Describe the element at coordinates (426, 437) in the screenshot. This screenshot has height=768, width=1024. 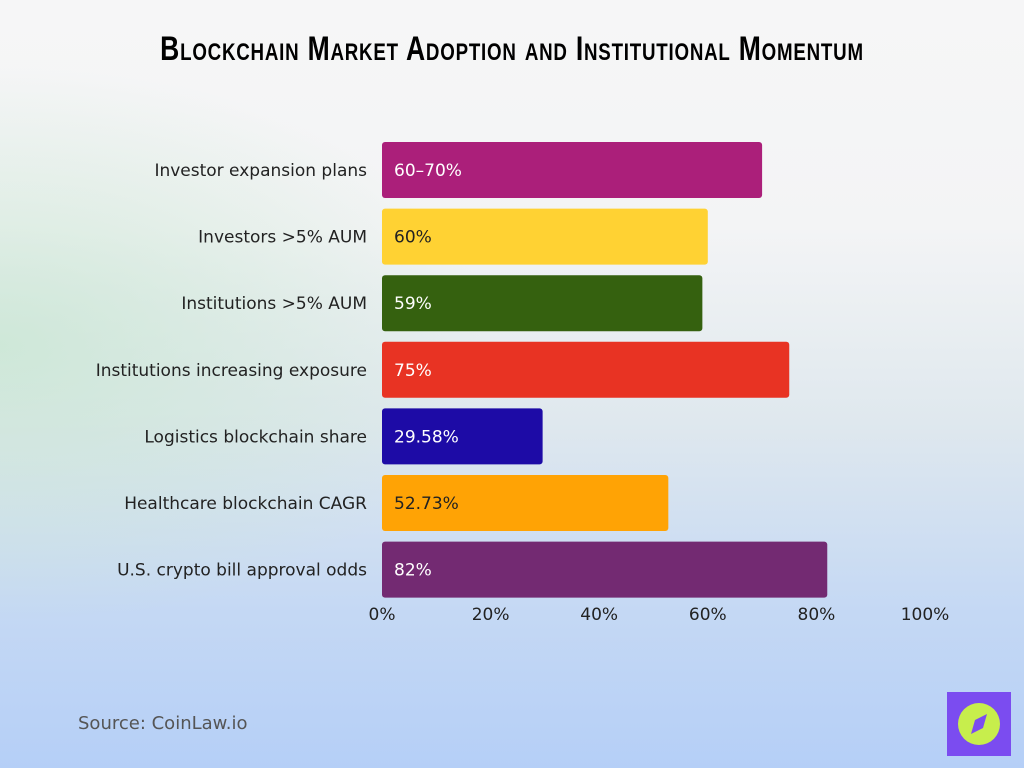
I see `data-label: 29.58%` at that location.